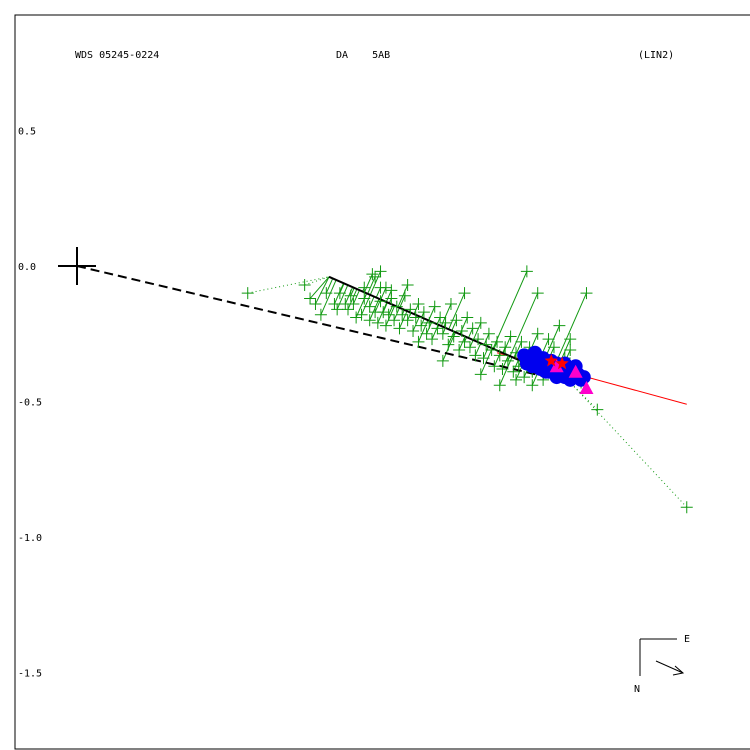  What do you see at coordinates (30, 674) in the screenshot?
I see `y-tick-label: -1.5` at bounding box center [30, 674].